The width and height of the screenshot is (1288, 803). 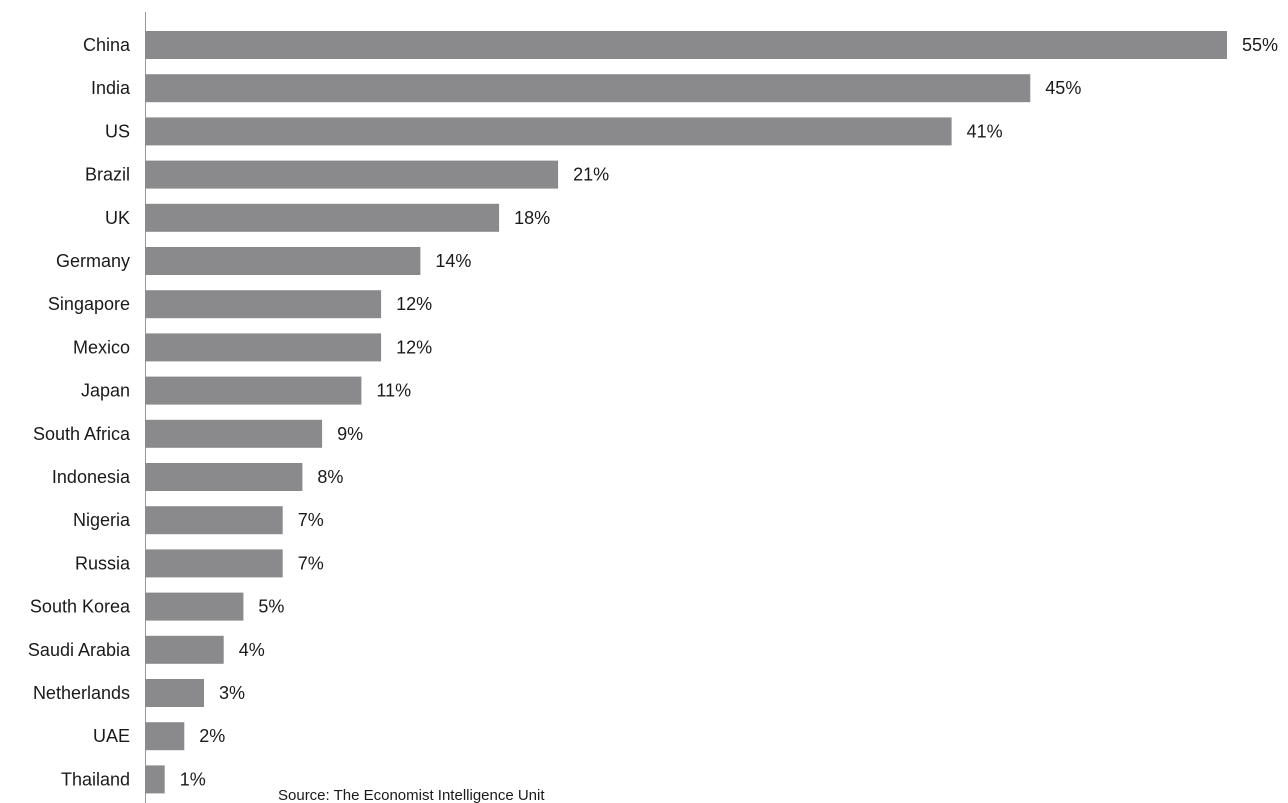 What do you see at coordinates (1260, 45) in the screenshot?
I see `value-label-china: 55%` at bounding box center [1260, 45].